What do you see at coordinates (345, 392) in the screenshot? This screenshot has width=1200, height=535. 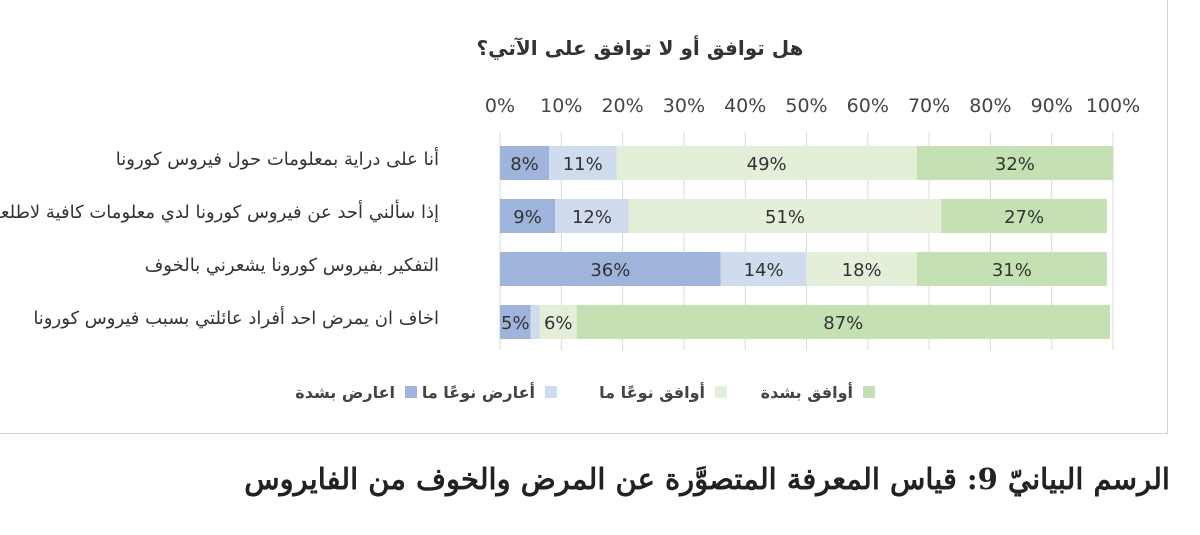 I see `legend-label: اعارض بشدة` at bounding box center [345, 392].